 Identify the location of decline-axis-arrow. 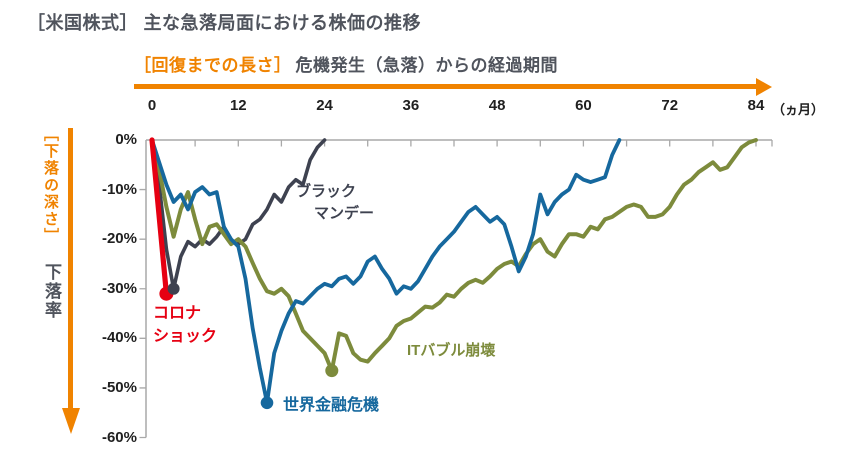
(70, 268).